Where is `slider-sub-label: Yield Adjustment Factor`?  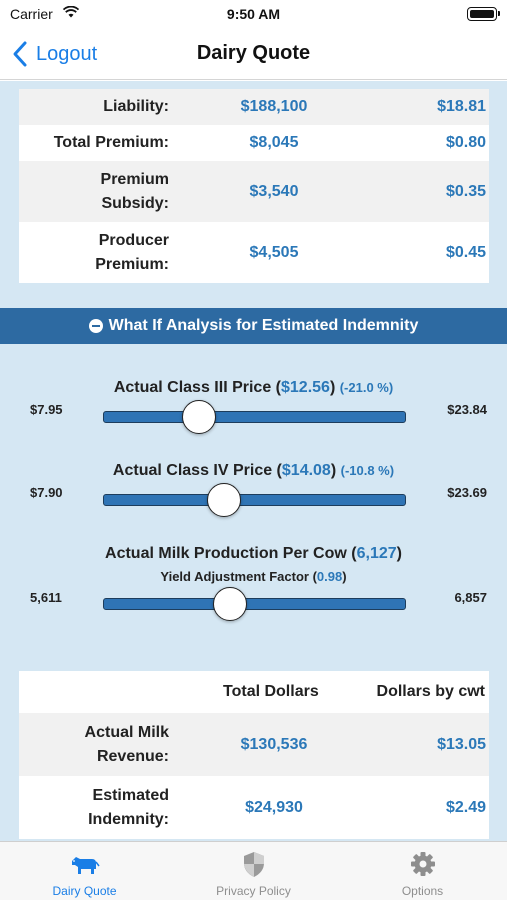
slider-sub-label: Yield Adjustment Factor is located at coordinates (234, 576).